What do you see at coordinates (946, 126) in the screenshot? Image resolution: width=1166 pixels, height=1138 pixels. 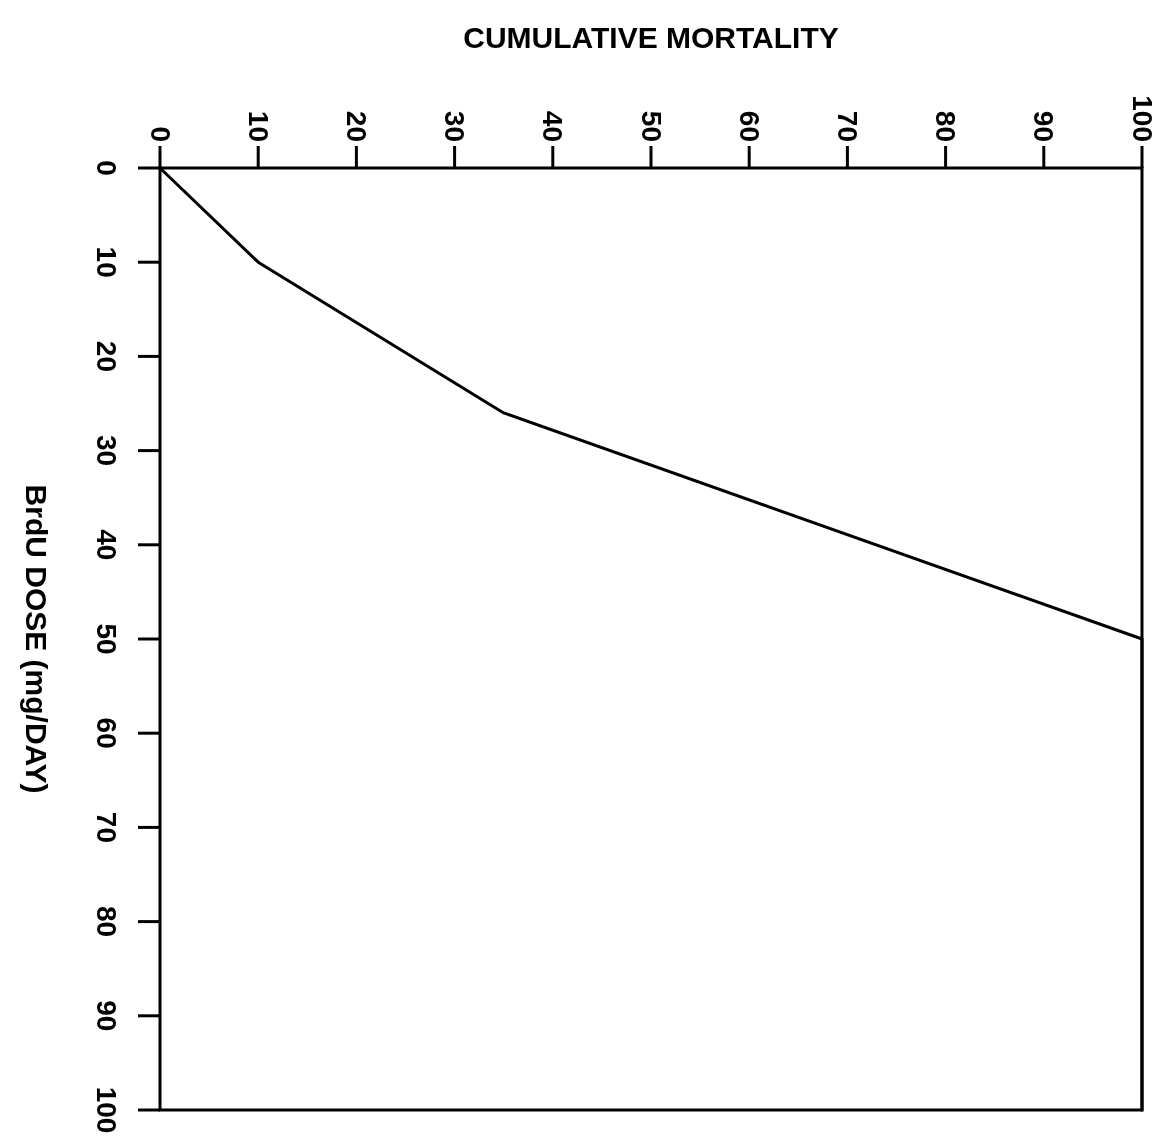 I see `x-tick-label: 80` at bounding box center [946, 126].